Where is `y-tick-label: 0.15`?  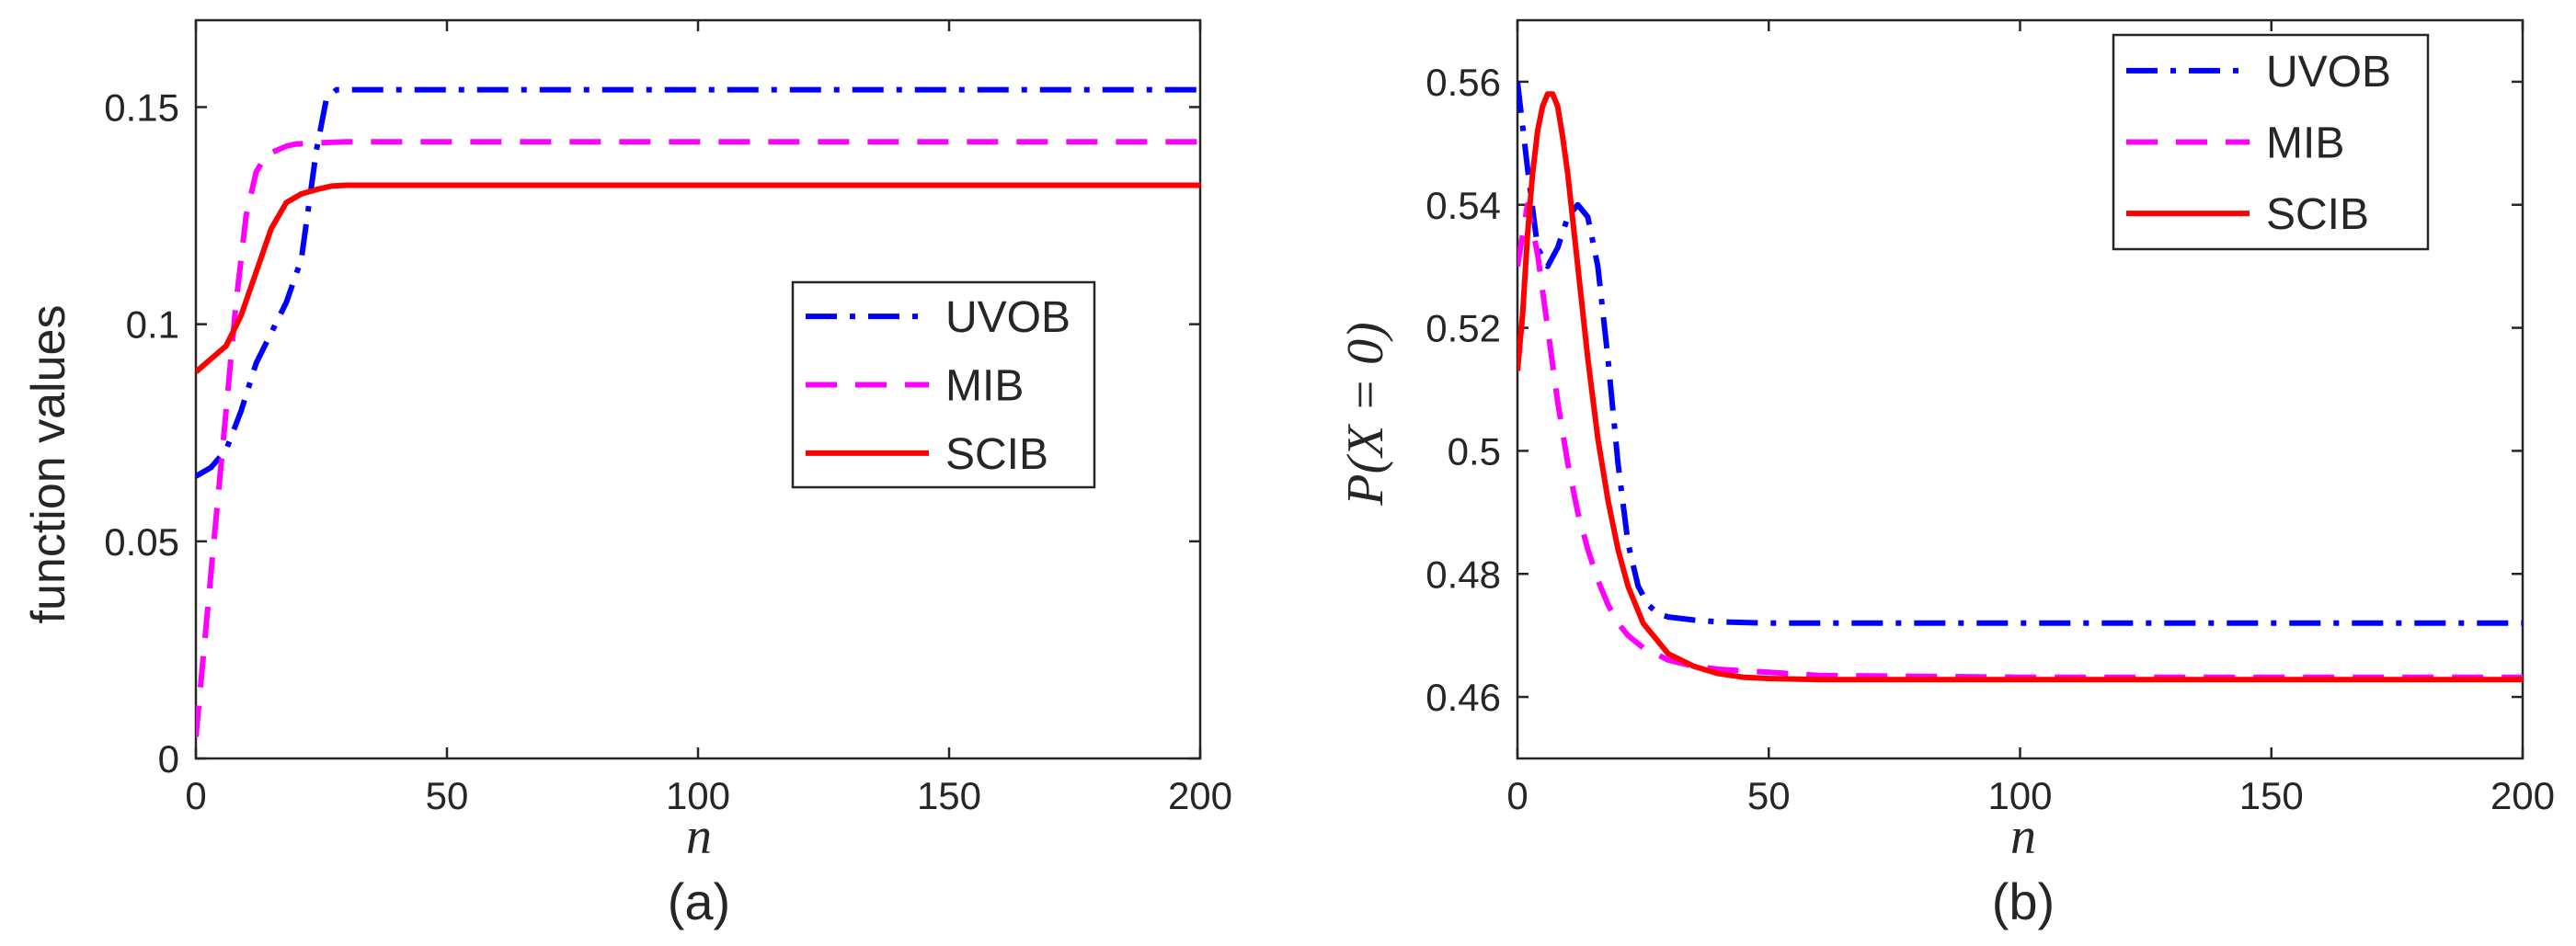
y-tick-label: 0.15 is located at coordinates (141, 107).